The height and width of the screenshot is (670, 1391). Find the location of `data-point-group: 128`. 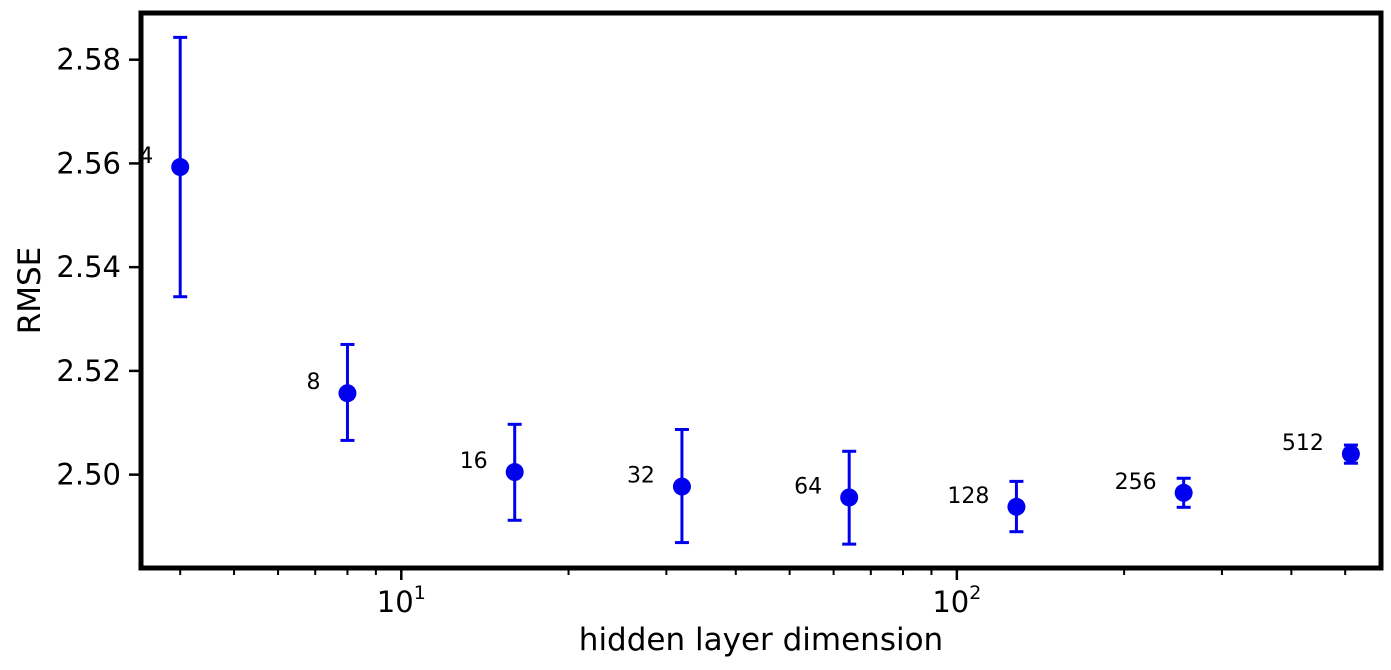

data-point-group: 128 is located at coordinates (986, 506).